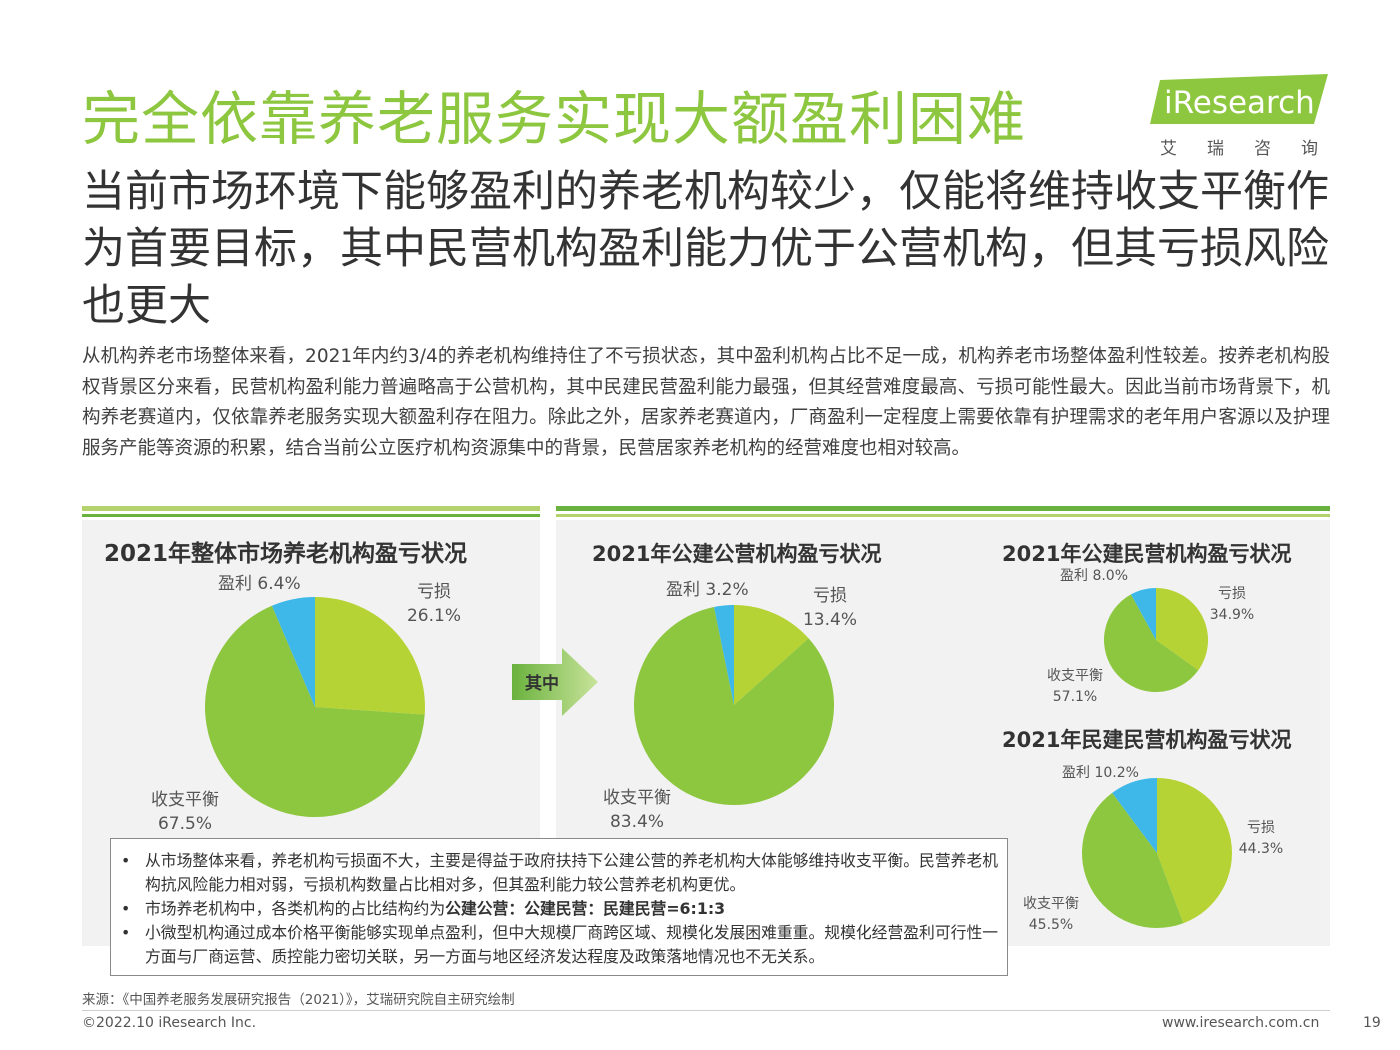  Describe the element at coordinates (707, 590) in the screenshot. I see `chart2-profit-label: 盈利 3.2%` at that location.